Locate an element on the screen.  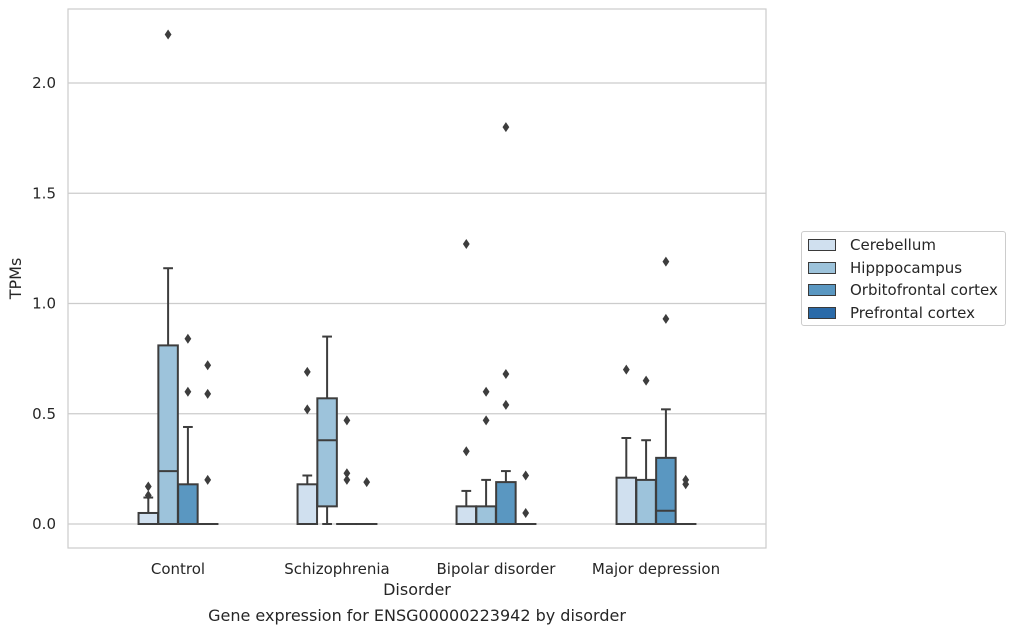
legend-item-prefrontal-cortex: Prefrontal cortex is located at coordinates (891, 313).